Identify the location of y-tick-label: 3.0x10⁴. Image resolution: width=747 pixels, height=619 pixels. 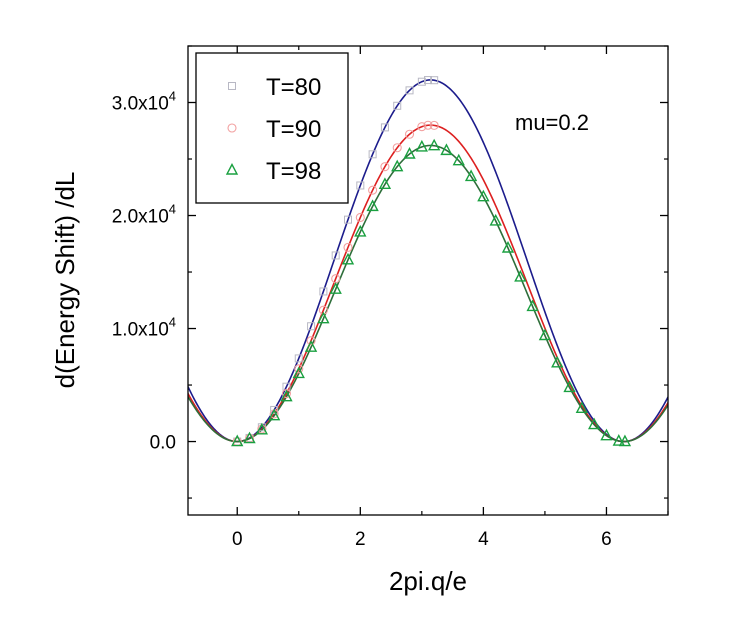
(144, 102).